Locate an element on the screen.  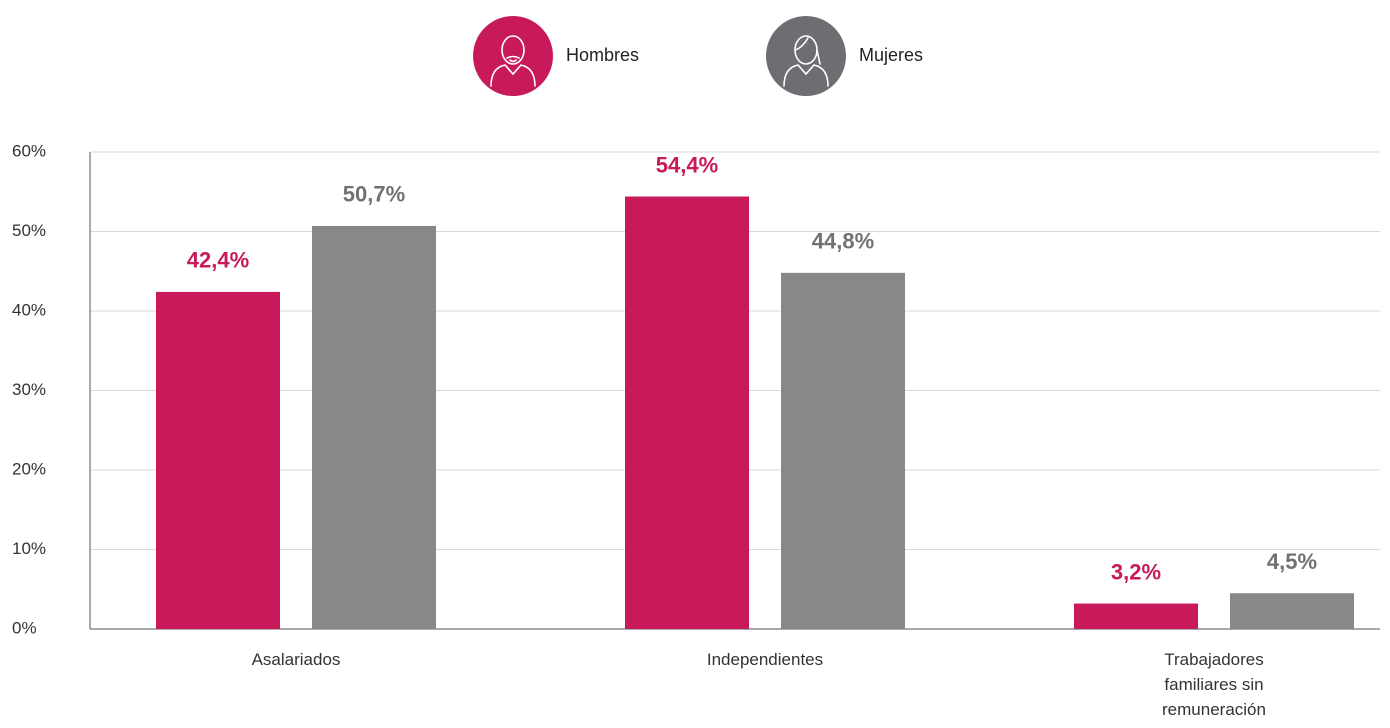
y-tick-label: 20% is located at coordinates (29, 468).